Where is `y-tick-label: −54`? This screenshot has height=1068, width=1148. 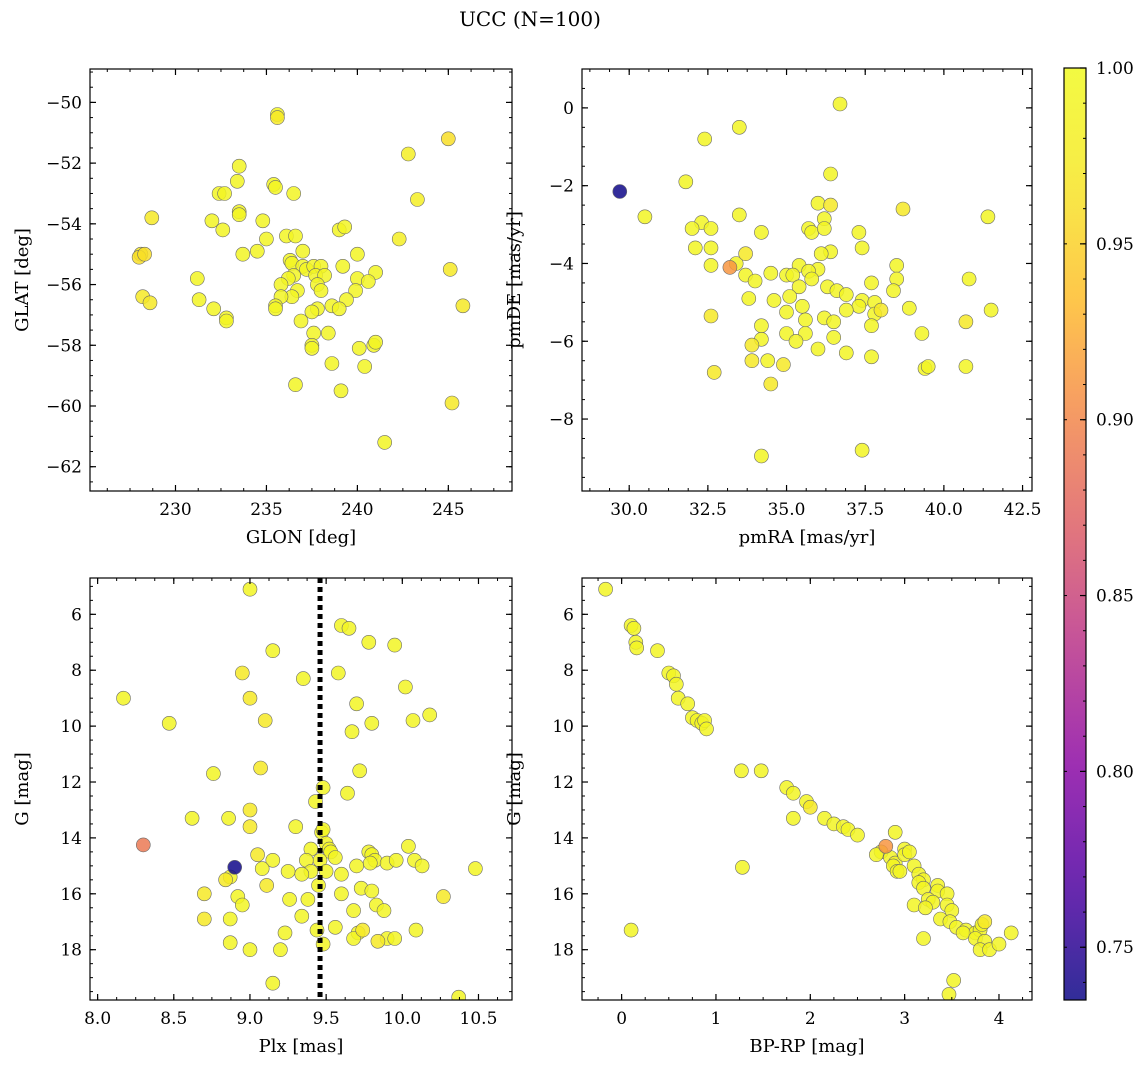 y-tick-label: −54 is located at coordinates (64, 225).